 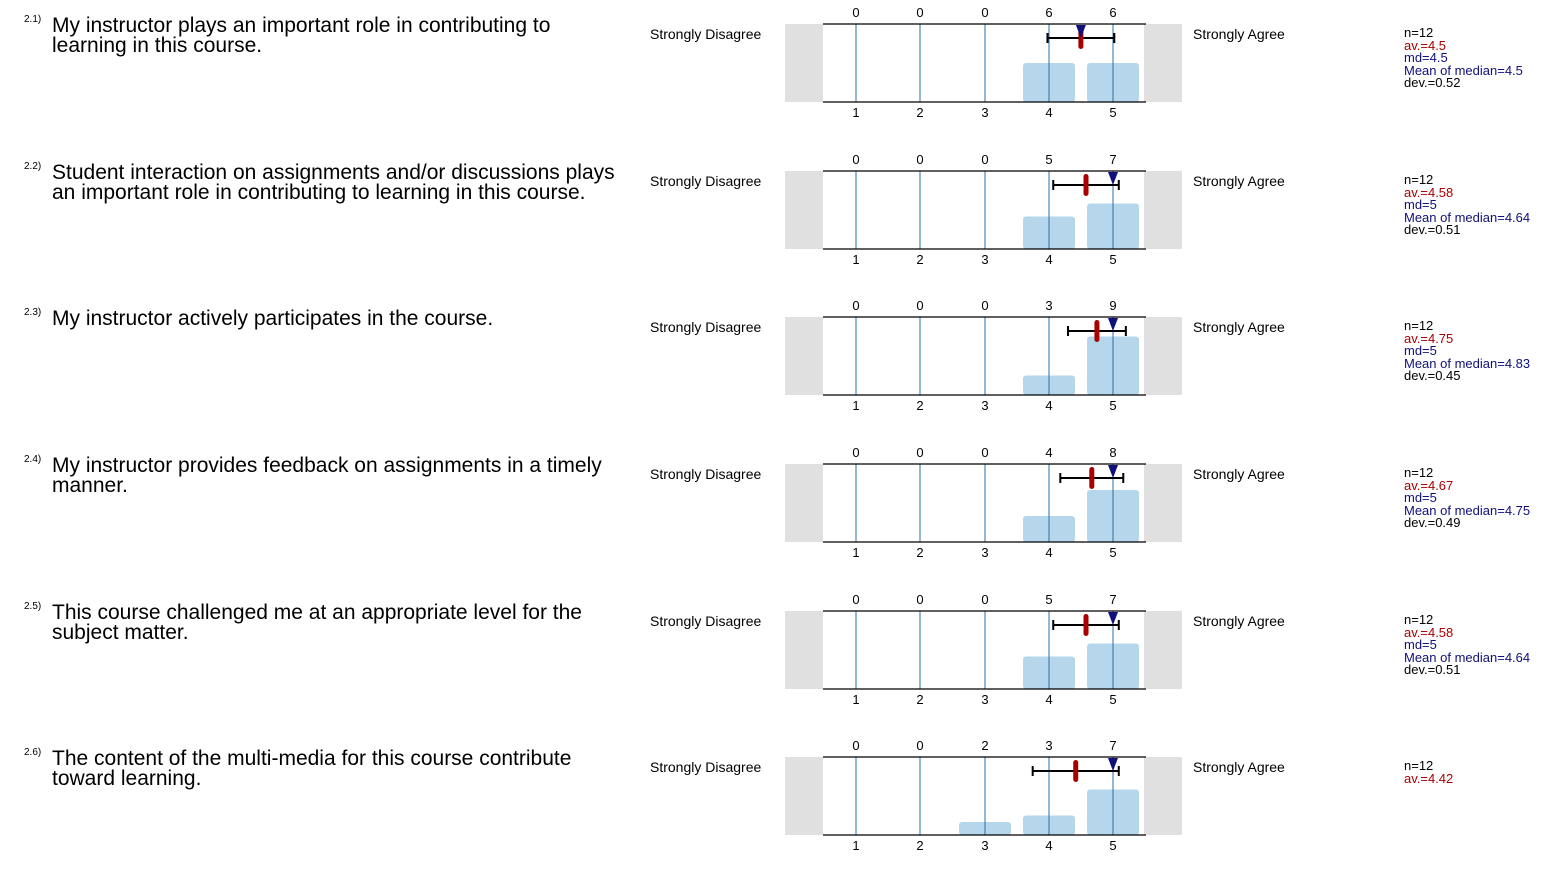 What do you see at coordinates (1425, 45) in the screenshot?
I see `stat-average: av.=4.5` at bounding box center [1425, 45].